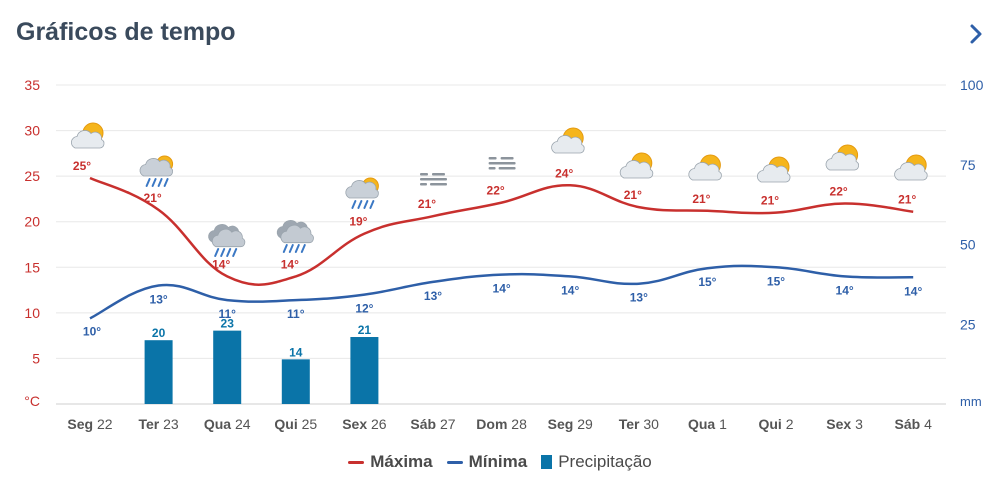 The image size is (1000, 483). I want to click on precip-bar-label: 20, so click(159, 333).